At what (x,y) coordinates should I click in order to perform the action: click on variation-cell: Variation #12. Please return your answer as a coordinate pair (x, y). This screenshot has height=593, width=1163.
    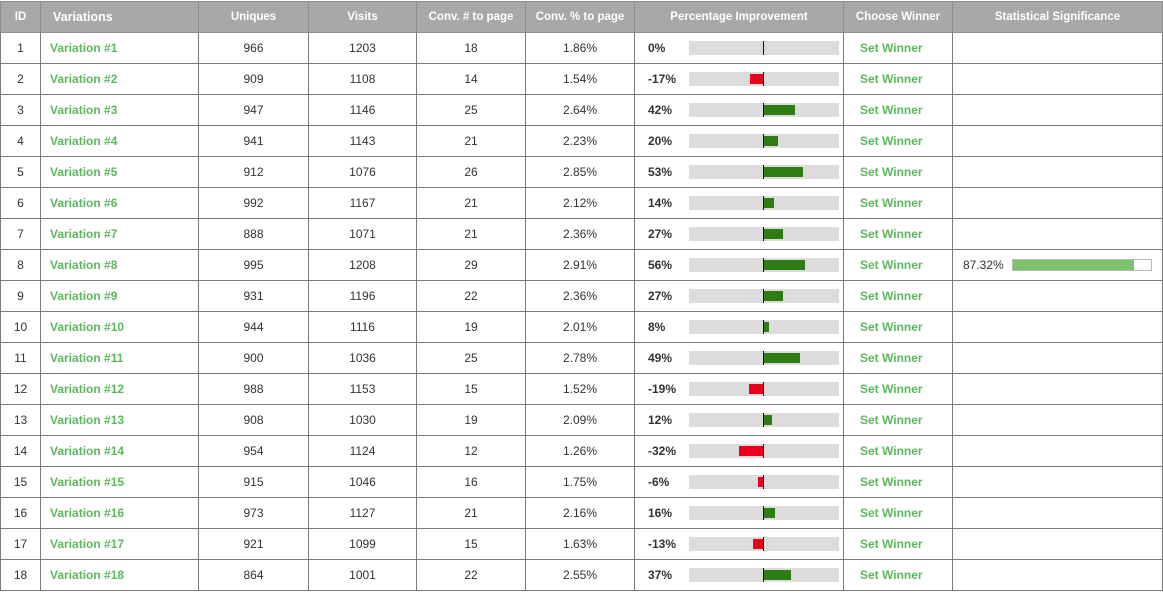
    Looking at the image, I should click on (119, 389).